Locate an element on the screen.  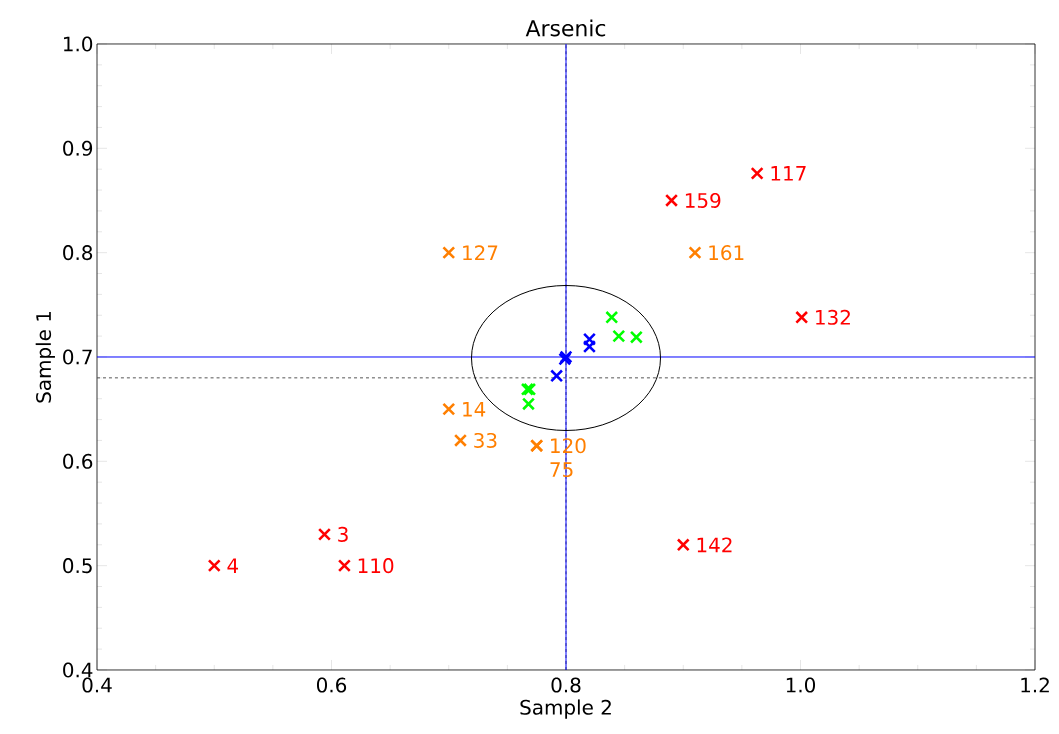
annotation: 127 is located at coordinates (480, 253).